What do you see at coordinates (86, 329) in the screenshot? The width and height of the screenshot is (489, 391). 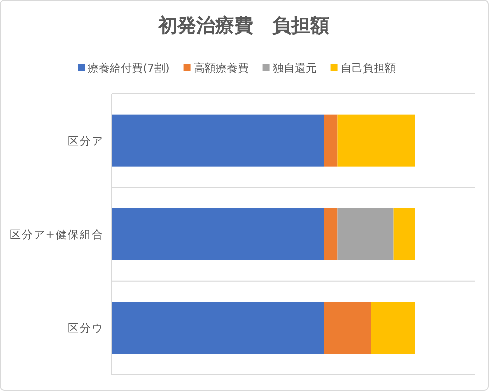 I see `y-tick-label: 区分ウ` at bounding box center [86, 329].